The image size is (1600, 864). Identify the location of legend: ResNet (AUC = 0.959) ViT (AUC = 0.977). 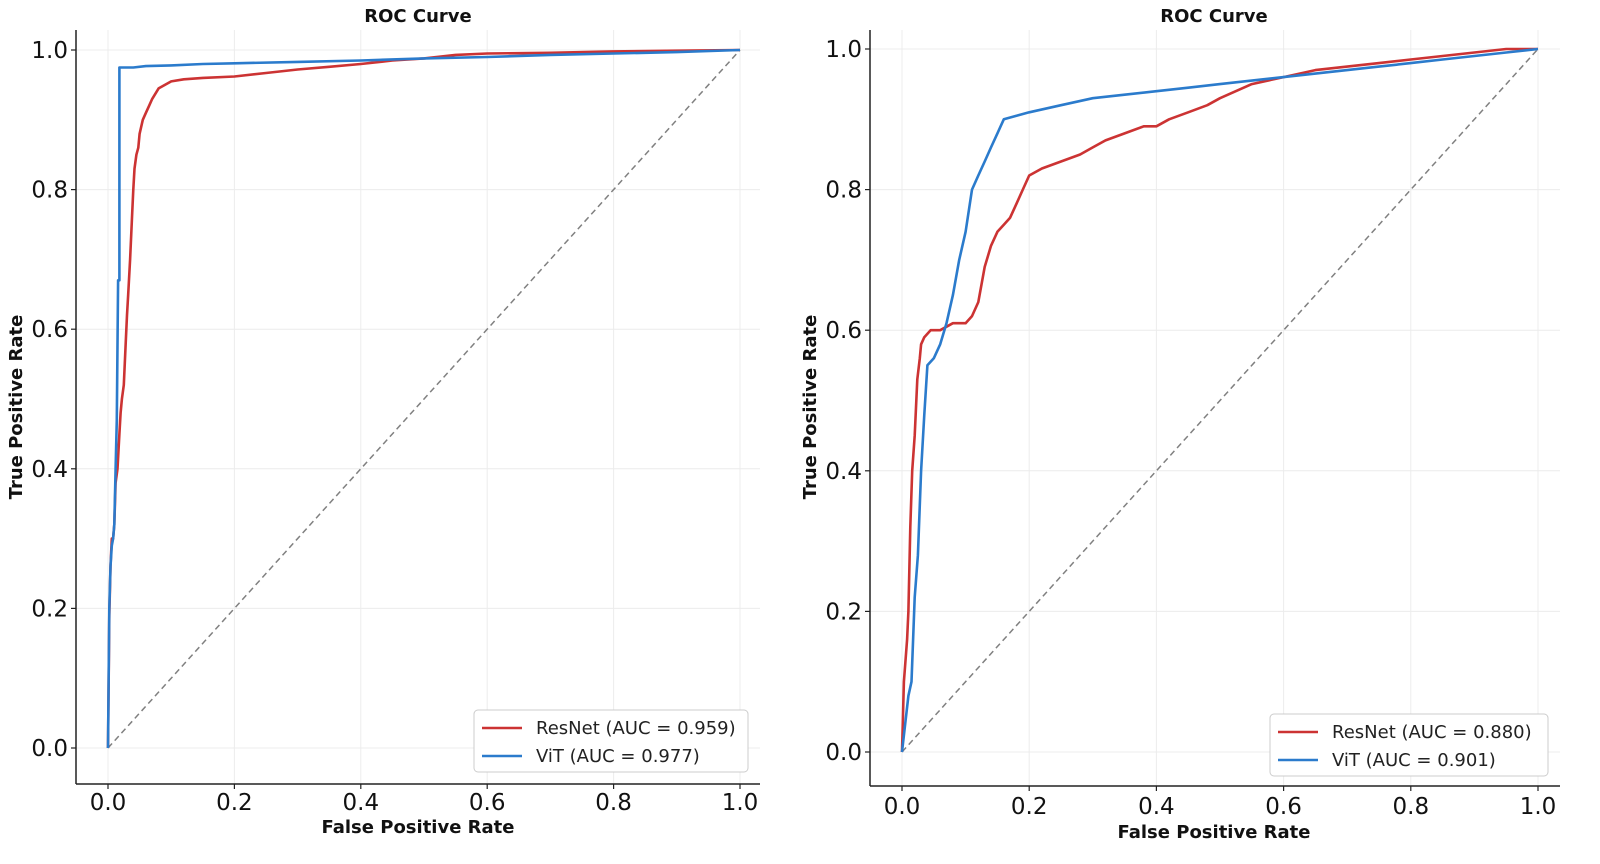
(611, 741).